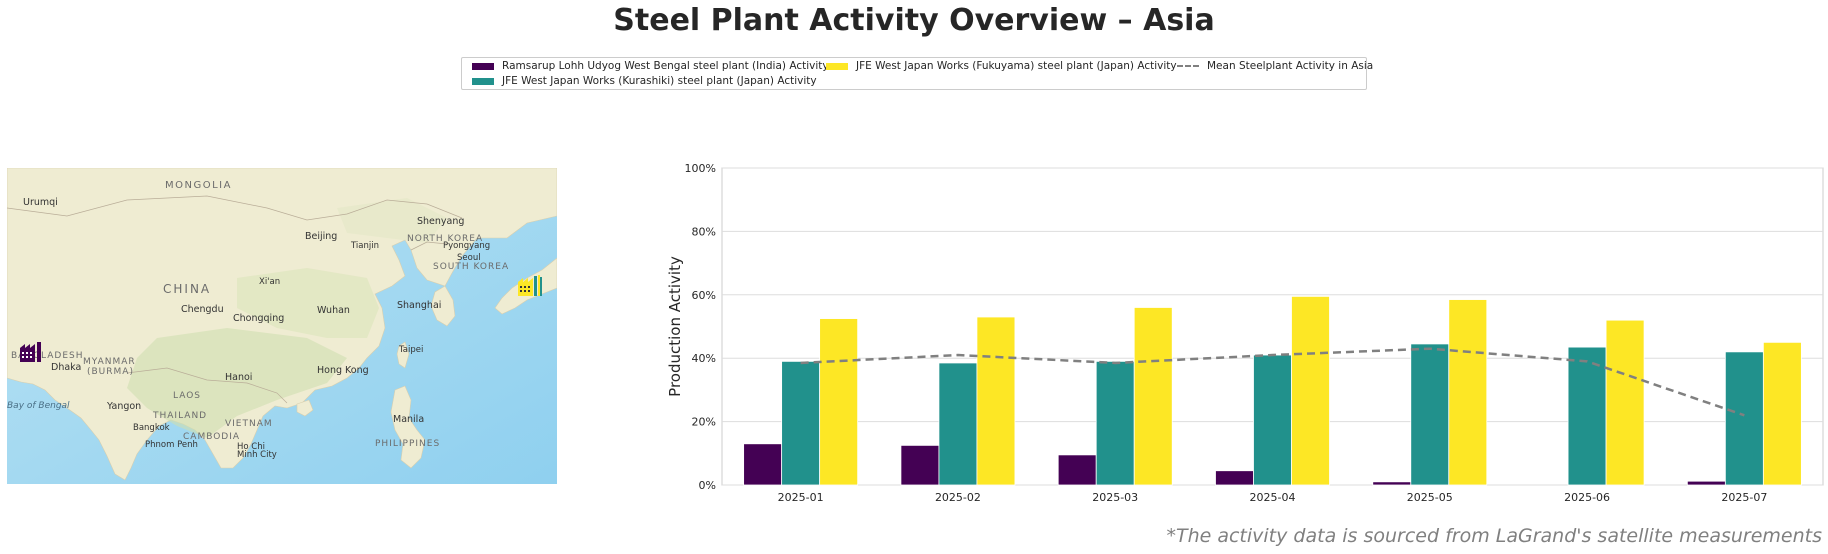 The image size is (1828, 554). I want to click on y-axis-label: Production Activity, so click(675, 326).